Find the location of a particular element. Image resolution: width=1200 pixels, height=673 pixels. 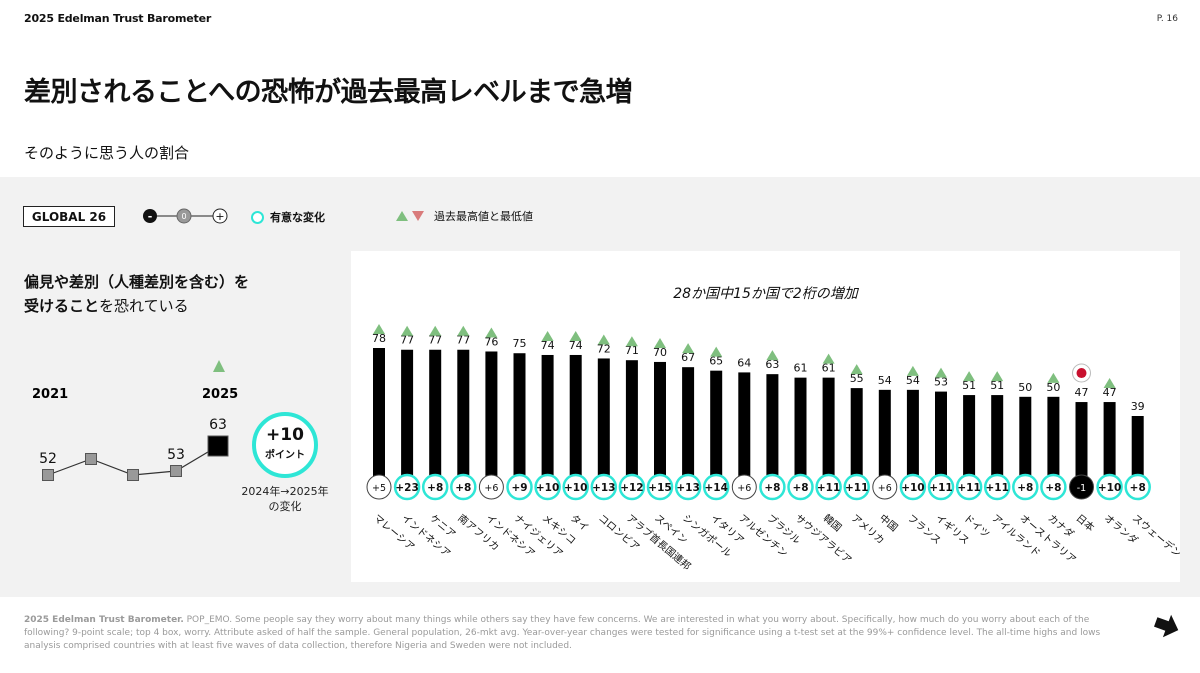

scale-plus-label: + is located at coordinates (219, 216).